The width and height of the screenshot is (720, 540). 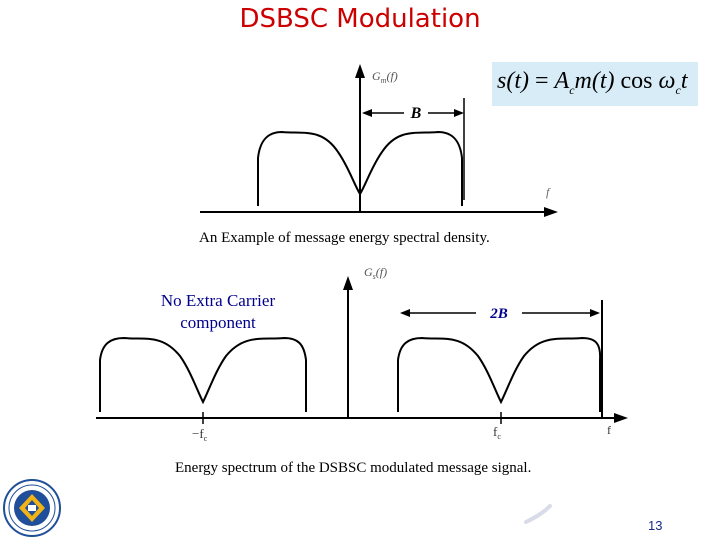 I want to click on formula-message: m(t), so click(x=594, y=81).